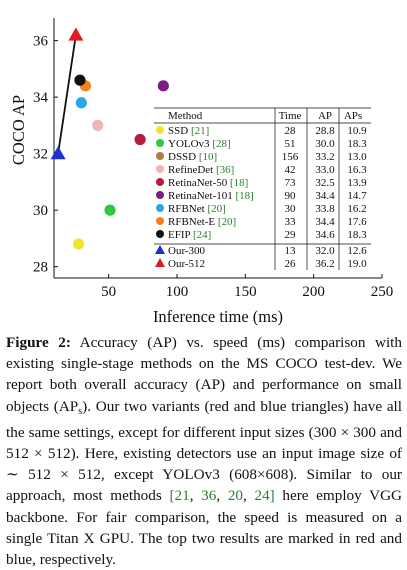  What do you see at coordinates (325, 183) in the screenshot?
I see `table-ap: 32.5` at bounding box center [325, 183].